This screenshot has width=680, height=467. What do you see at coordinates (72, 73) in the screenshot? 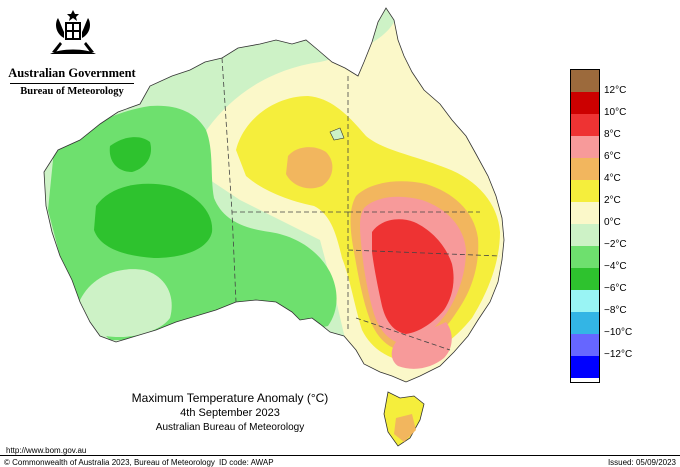
I see `government-title: Australian Government` at bounding box center [72, 73].